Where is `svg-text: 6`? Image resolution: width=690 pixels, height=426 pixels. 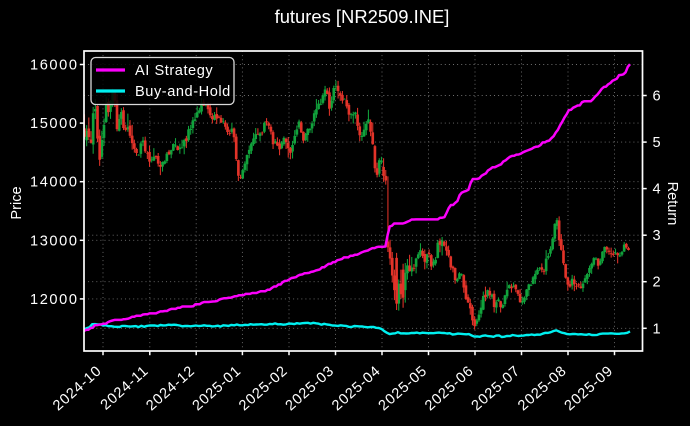 svg-text: 6 is located at coordinates (657, 97).